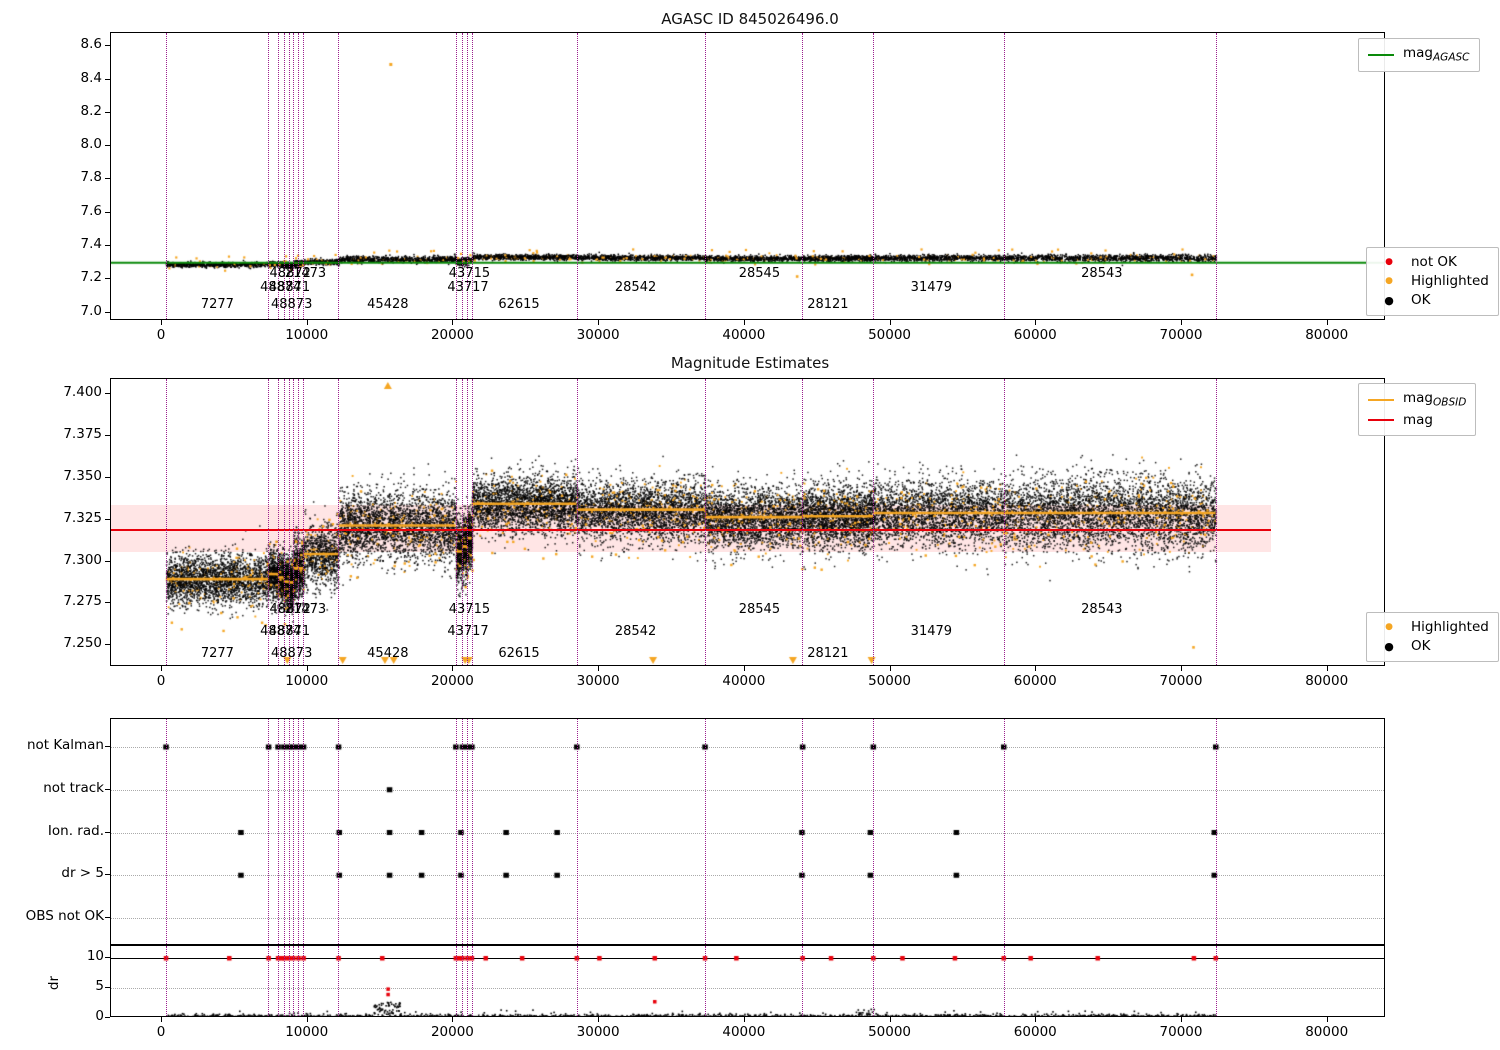 The width and height of the screenshot is (1500, 1050). What do you see at coordinates (1181, 335) in the screenshot?
I see `x-tick-label: 70000` at bounding box center [1181, 335].